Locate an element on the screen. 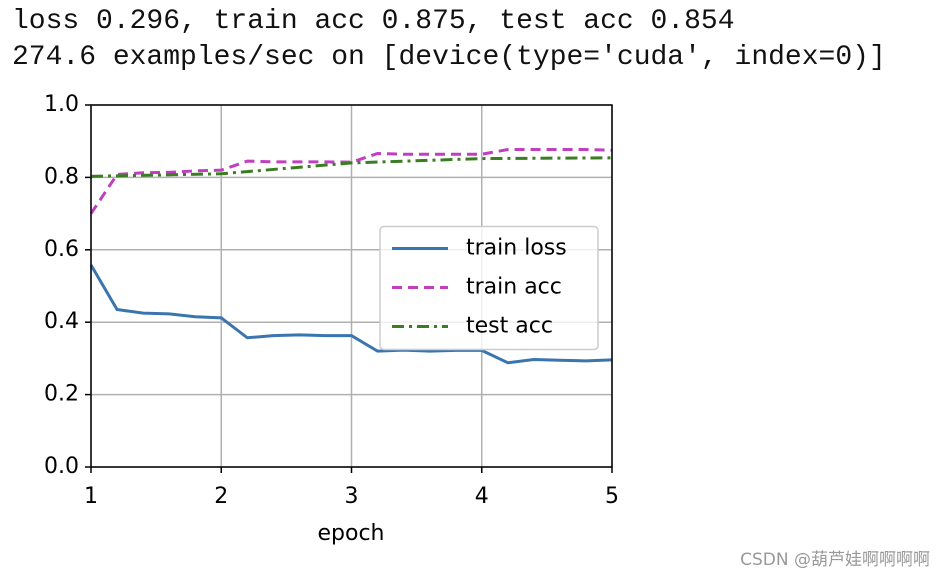 The height and width of the screenshot is (576, 944). legend-label: train loss is located at coordinates (516, 248).